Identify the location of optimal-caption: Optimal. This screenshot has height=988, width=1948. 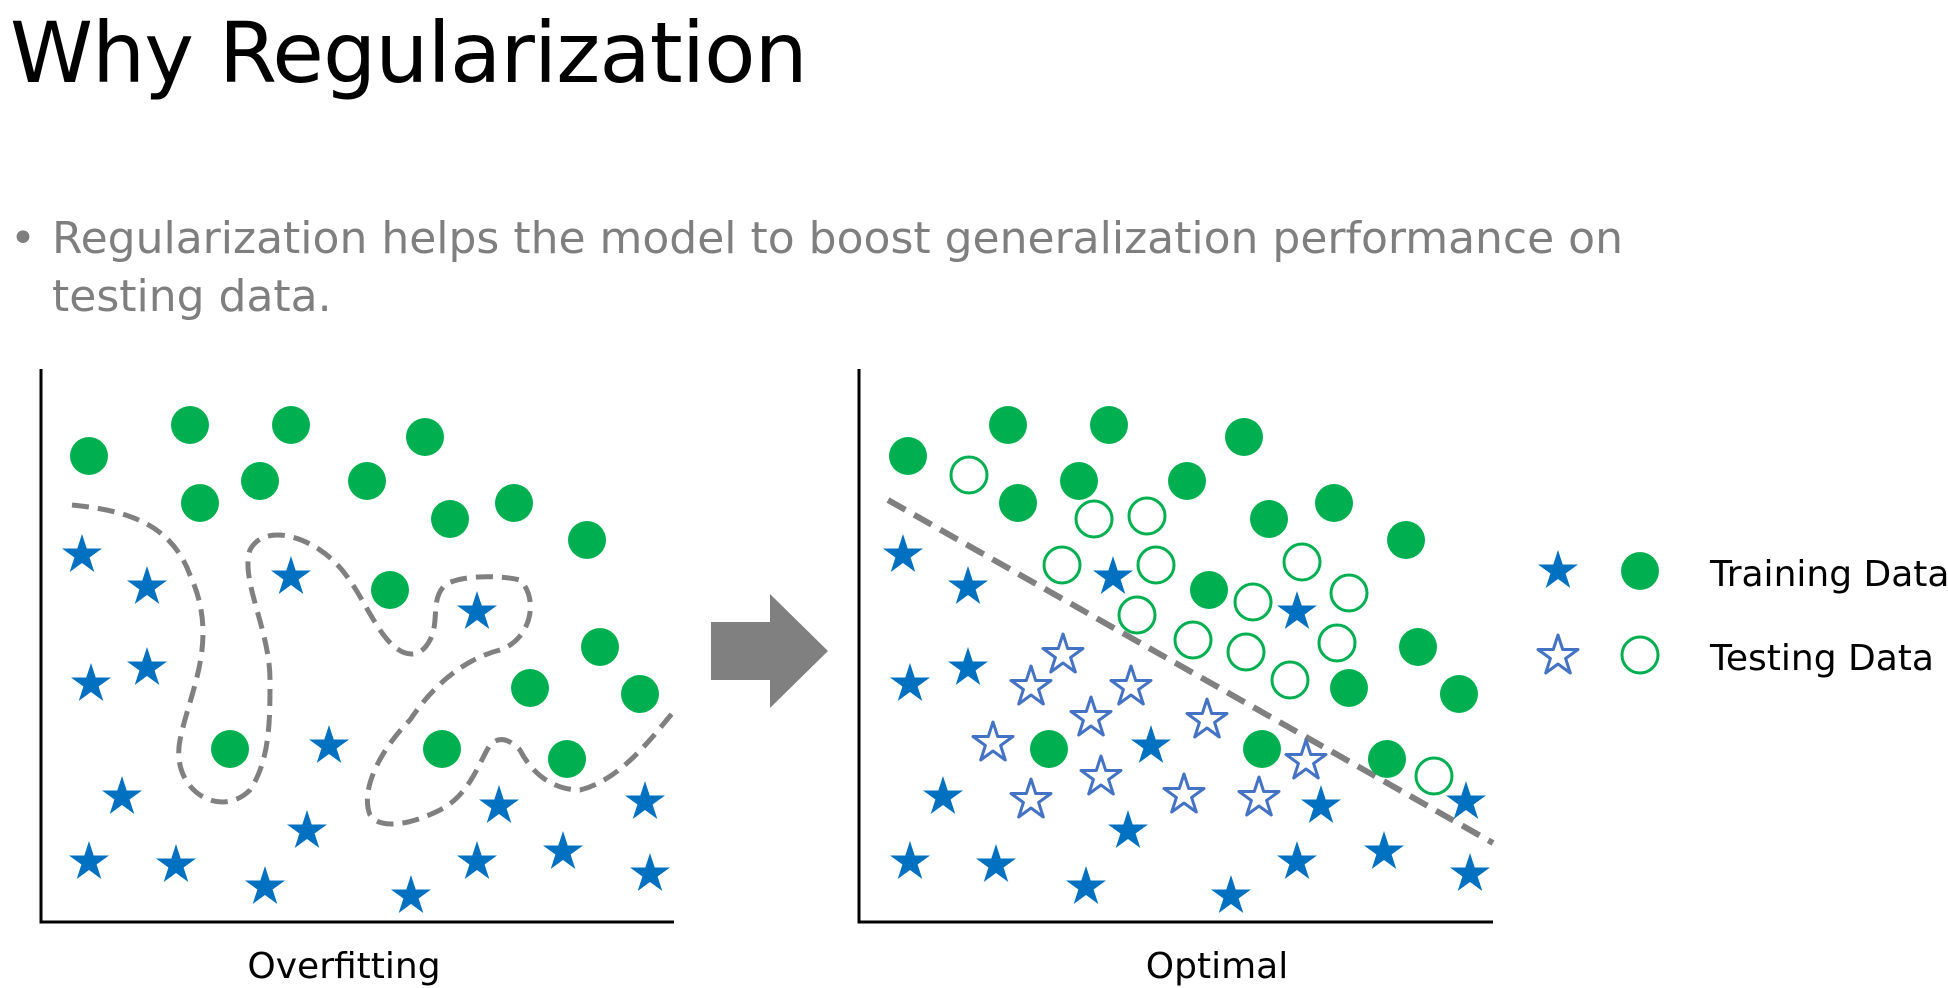
(1217, 966).